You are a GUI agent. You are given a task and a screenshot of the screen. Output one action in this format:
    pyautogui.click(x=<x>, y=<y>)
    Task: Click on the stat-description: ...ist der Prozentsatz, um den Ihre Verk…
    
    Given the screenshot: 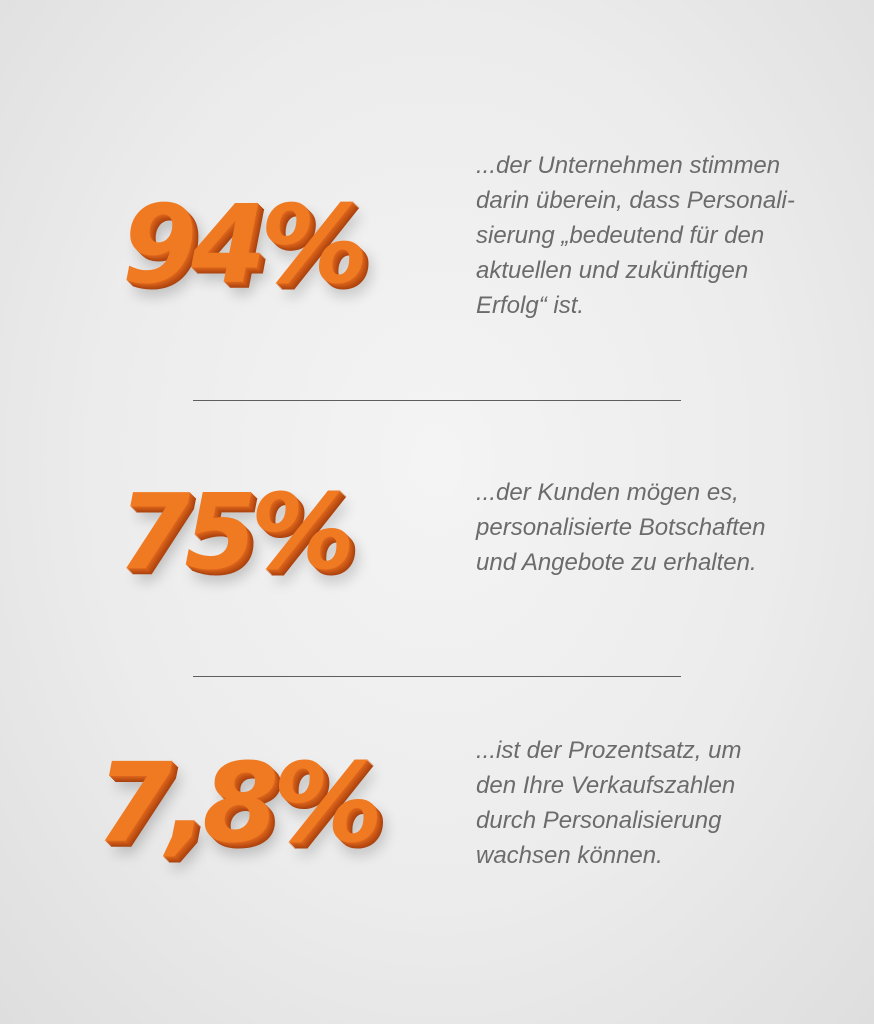 What is the action you would take?
    pyautogui.click(x=666, y=803)
    